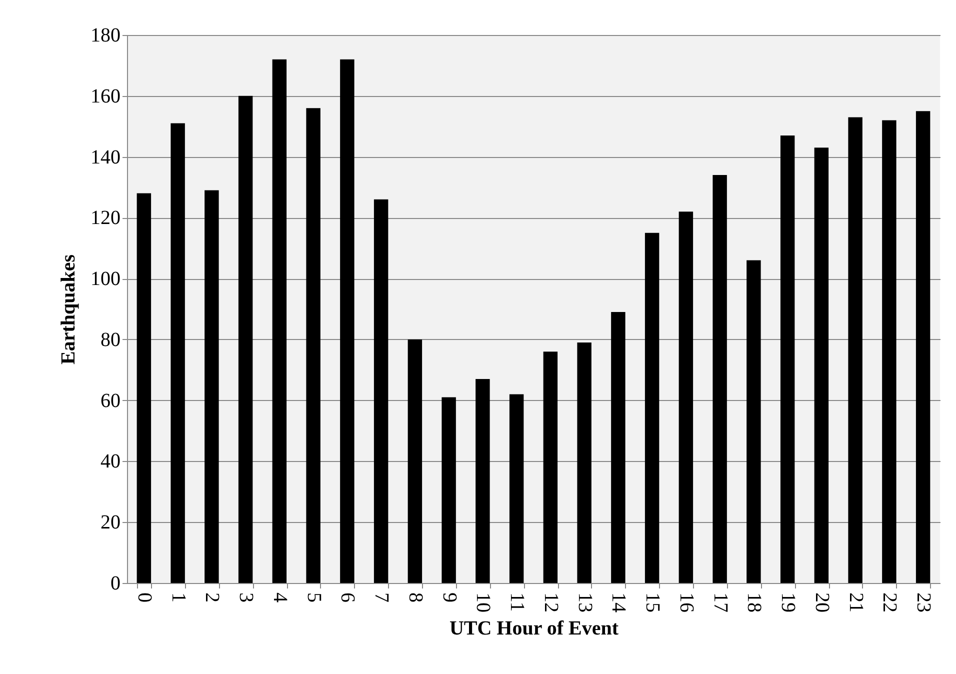 This screenshot has width=956, height=674. What do you see at coordinates (110, 523) in the screenshot?
I see `y-tick-label: 20` at bounding box center [110, 523].